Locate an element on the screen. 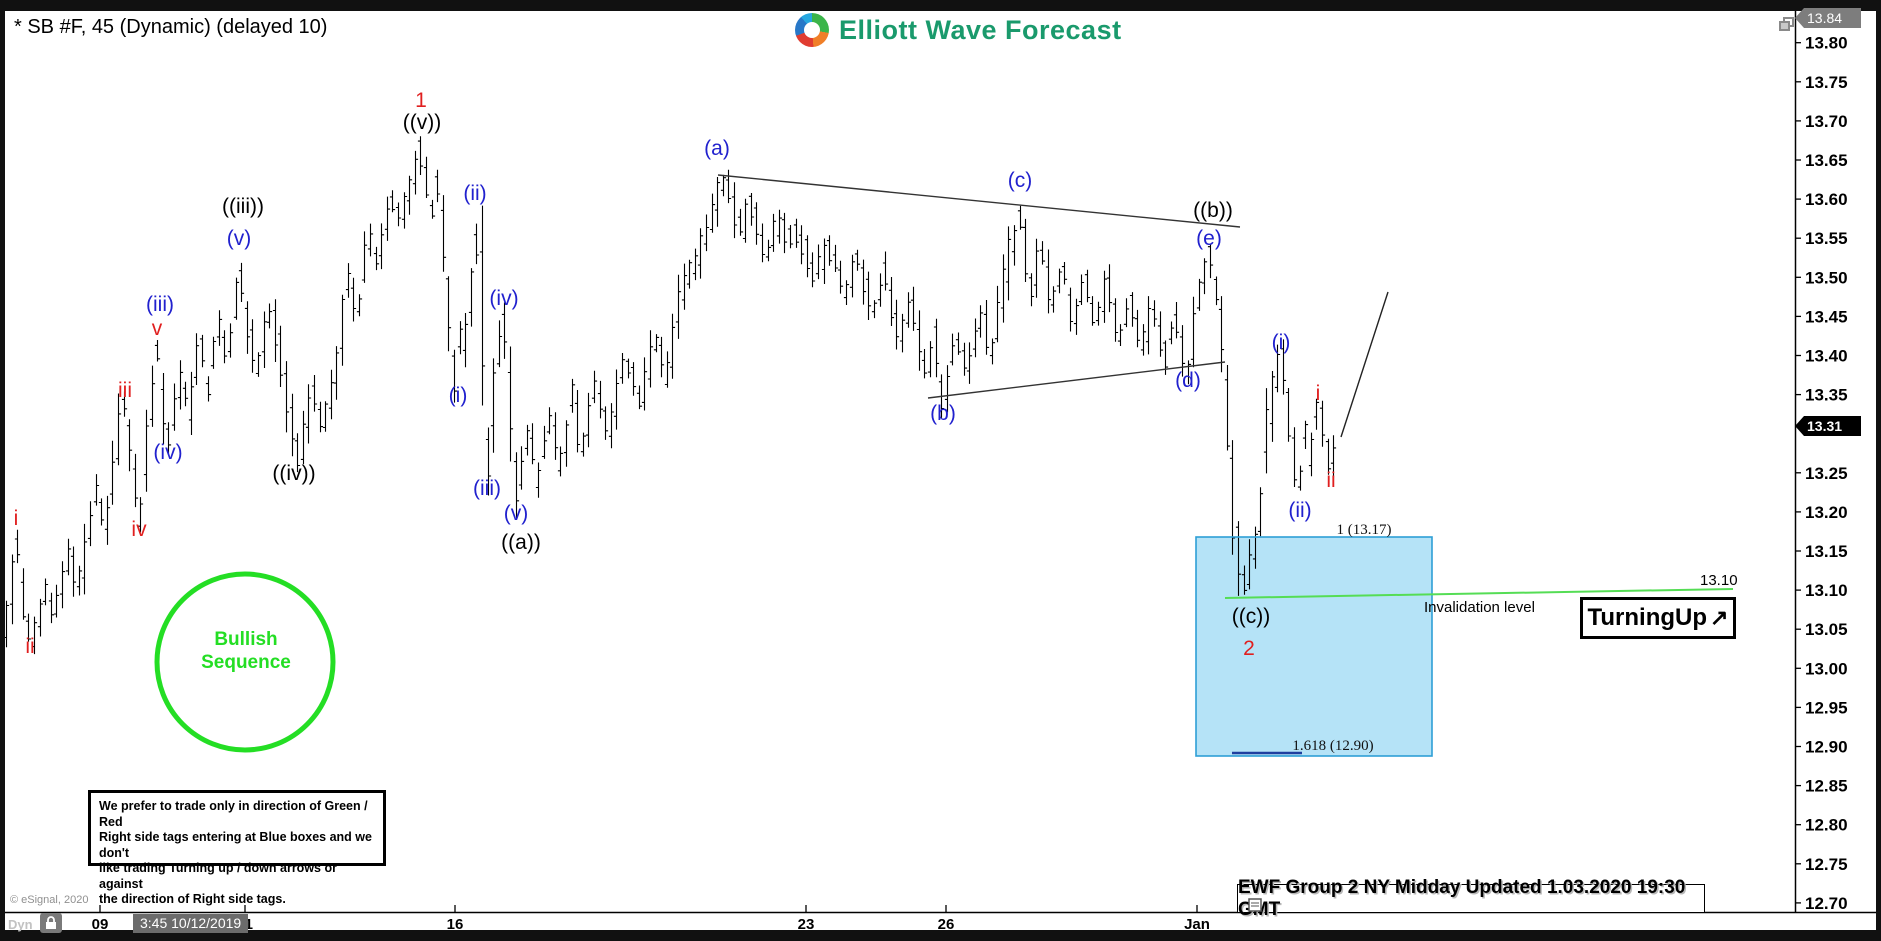 The image size is (1881, 941). window-frame-left is located at coordinates (2, 470).